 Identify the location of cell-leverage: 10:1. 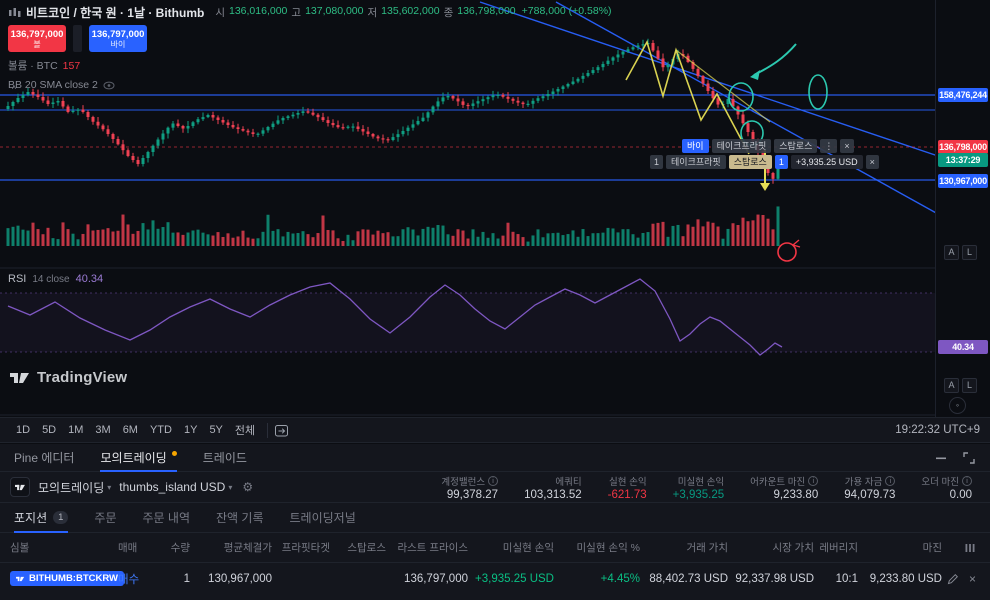
(846, 578).